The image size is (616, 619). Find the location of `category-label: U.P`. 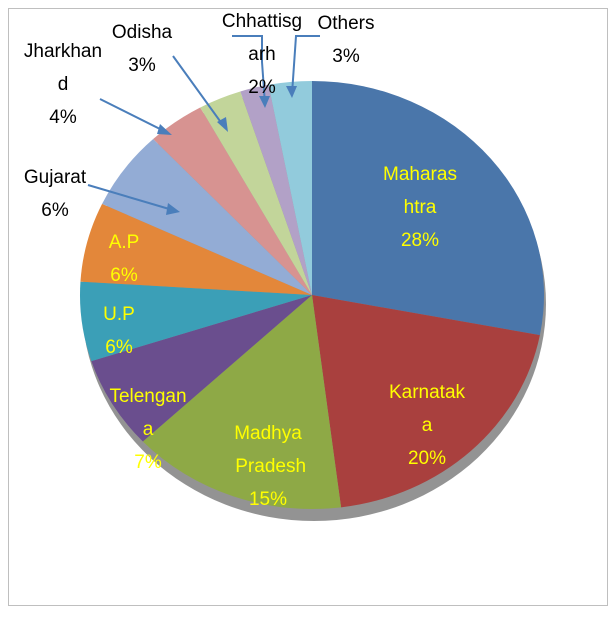

category-label: U.P is located at coordinates (119, 314).